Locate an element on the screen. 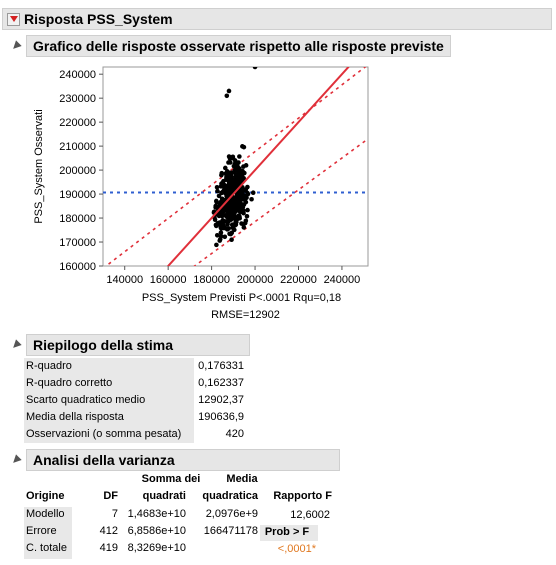 The height and width of the screenshot is (565, 556). anova-df: 419 is located at coordinates (108, 548).